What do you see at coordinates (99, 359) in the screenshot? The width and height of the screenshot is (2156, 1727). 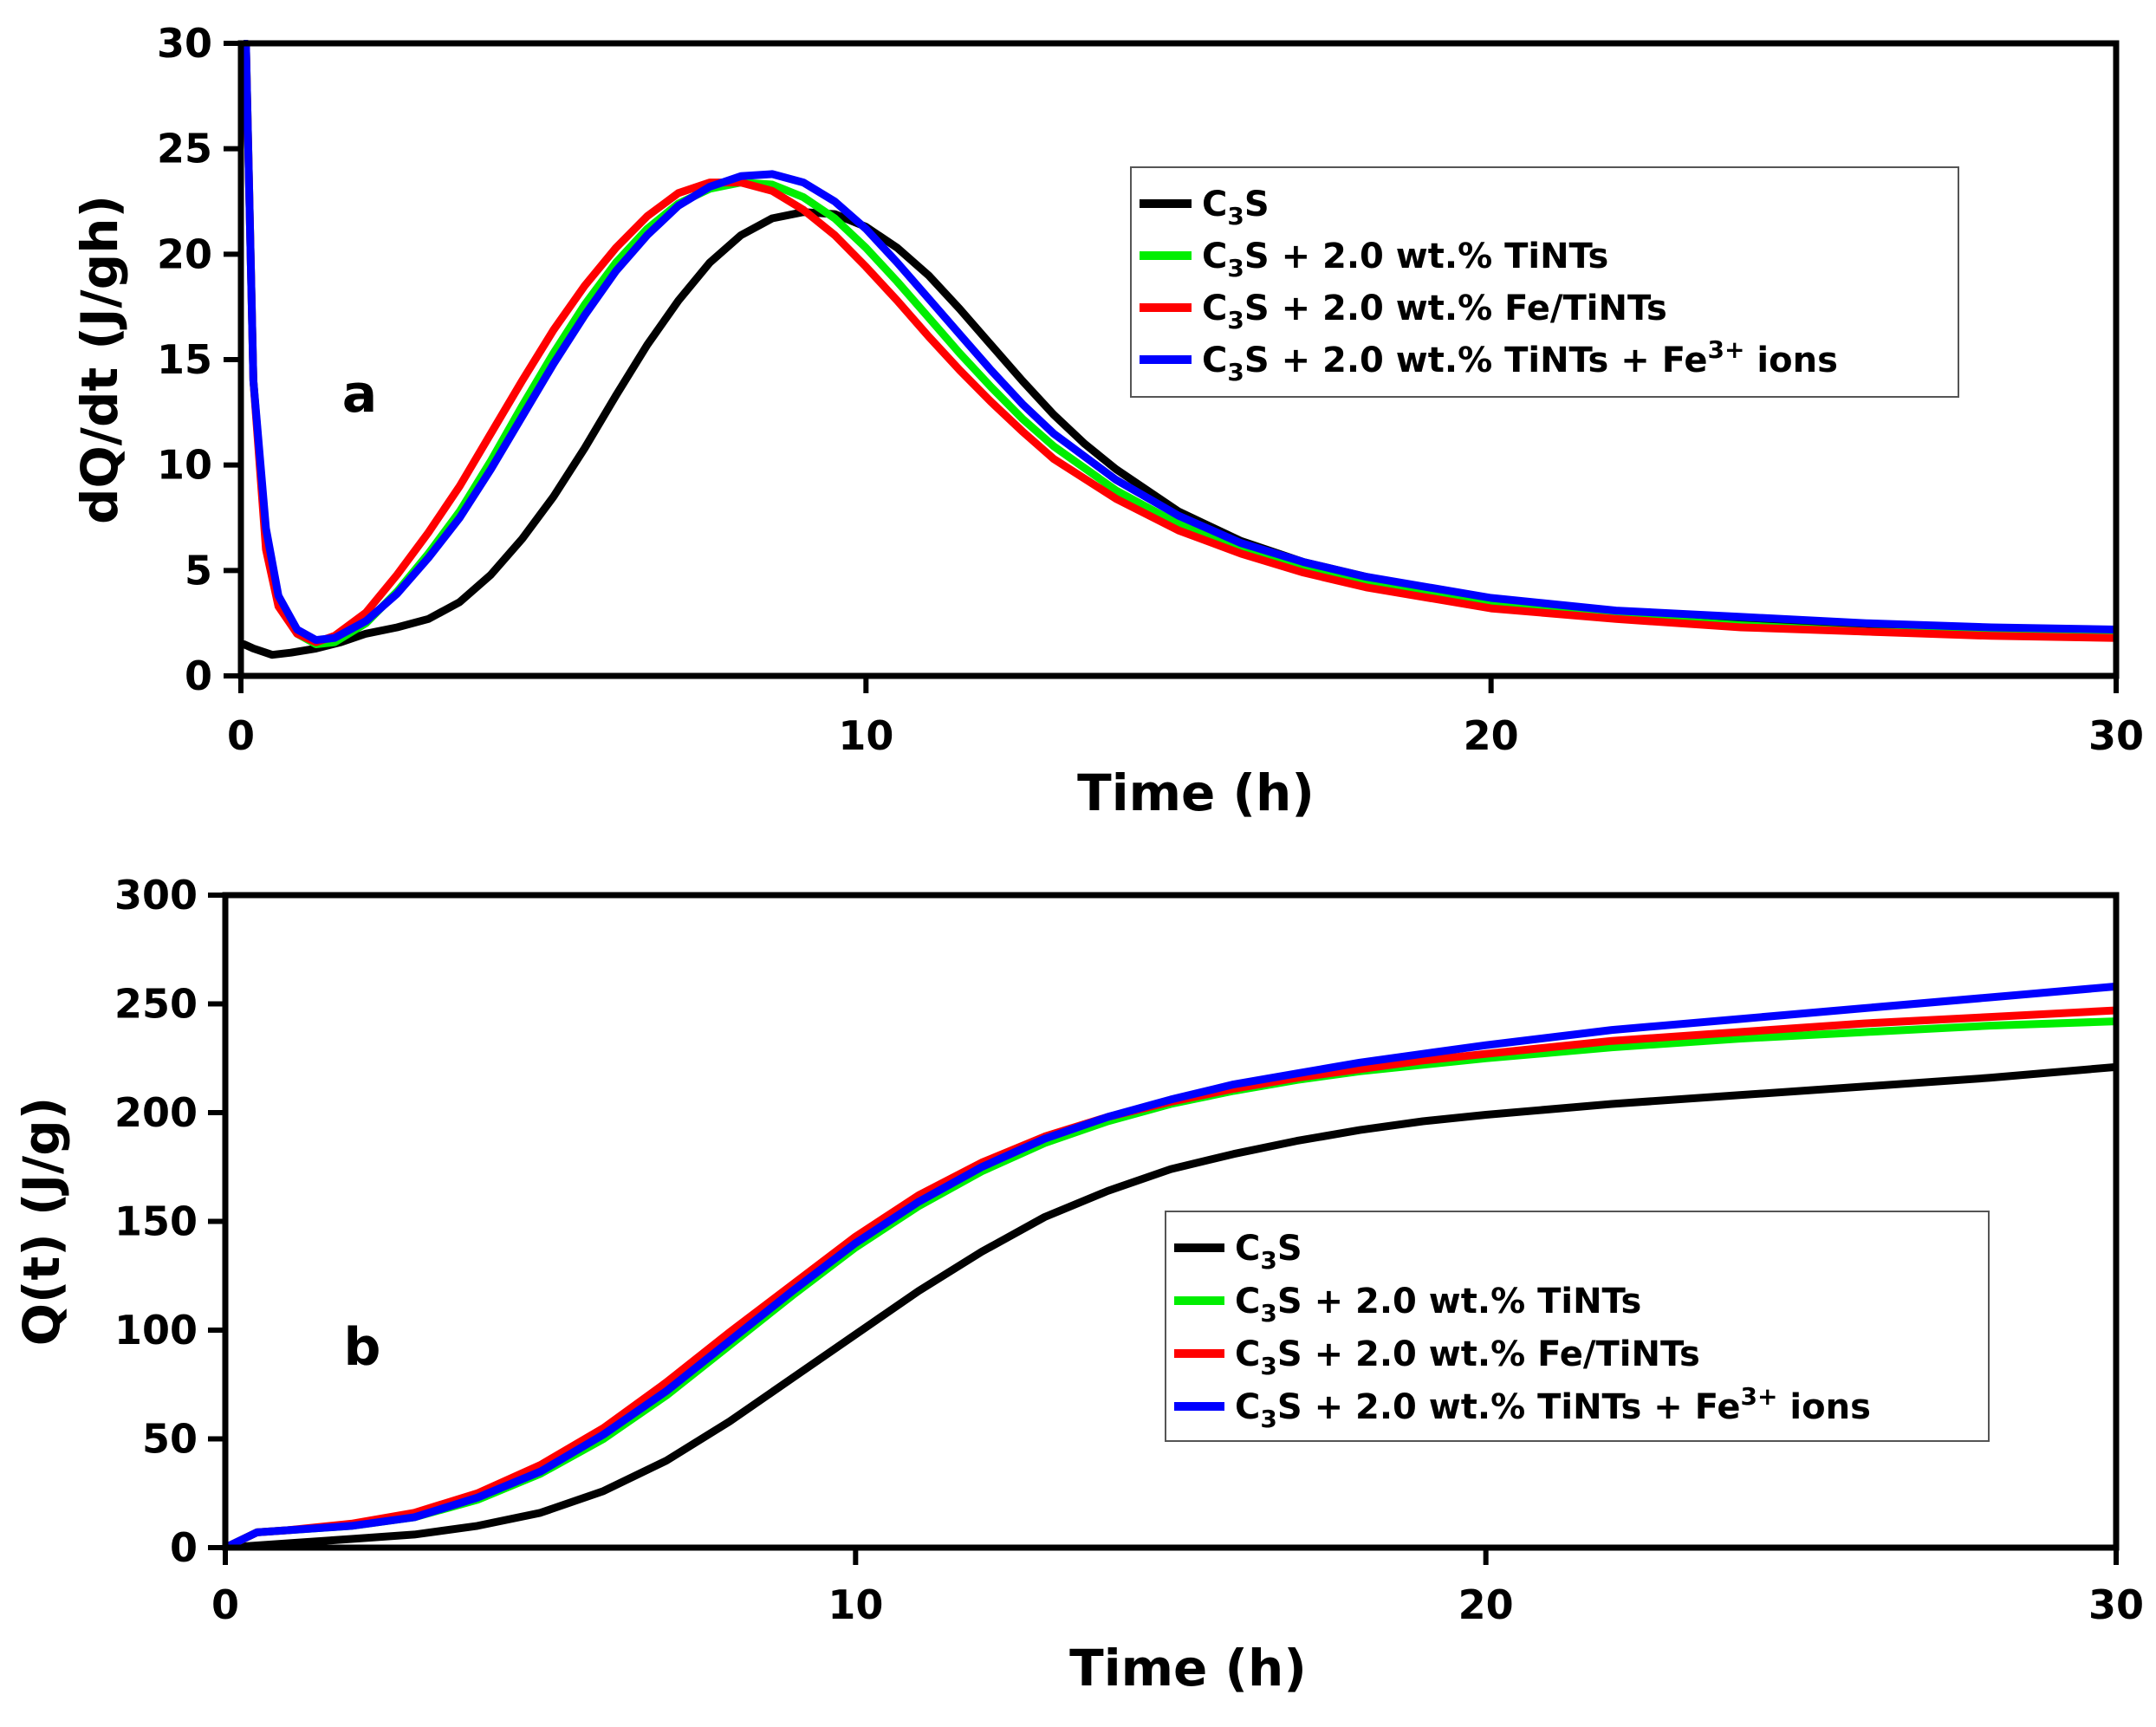 I see `y-axis-title: dQ/dt (J/gh)` at bounding box center [99, 359].